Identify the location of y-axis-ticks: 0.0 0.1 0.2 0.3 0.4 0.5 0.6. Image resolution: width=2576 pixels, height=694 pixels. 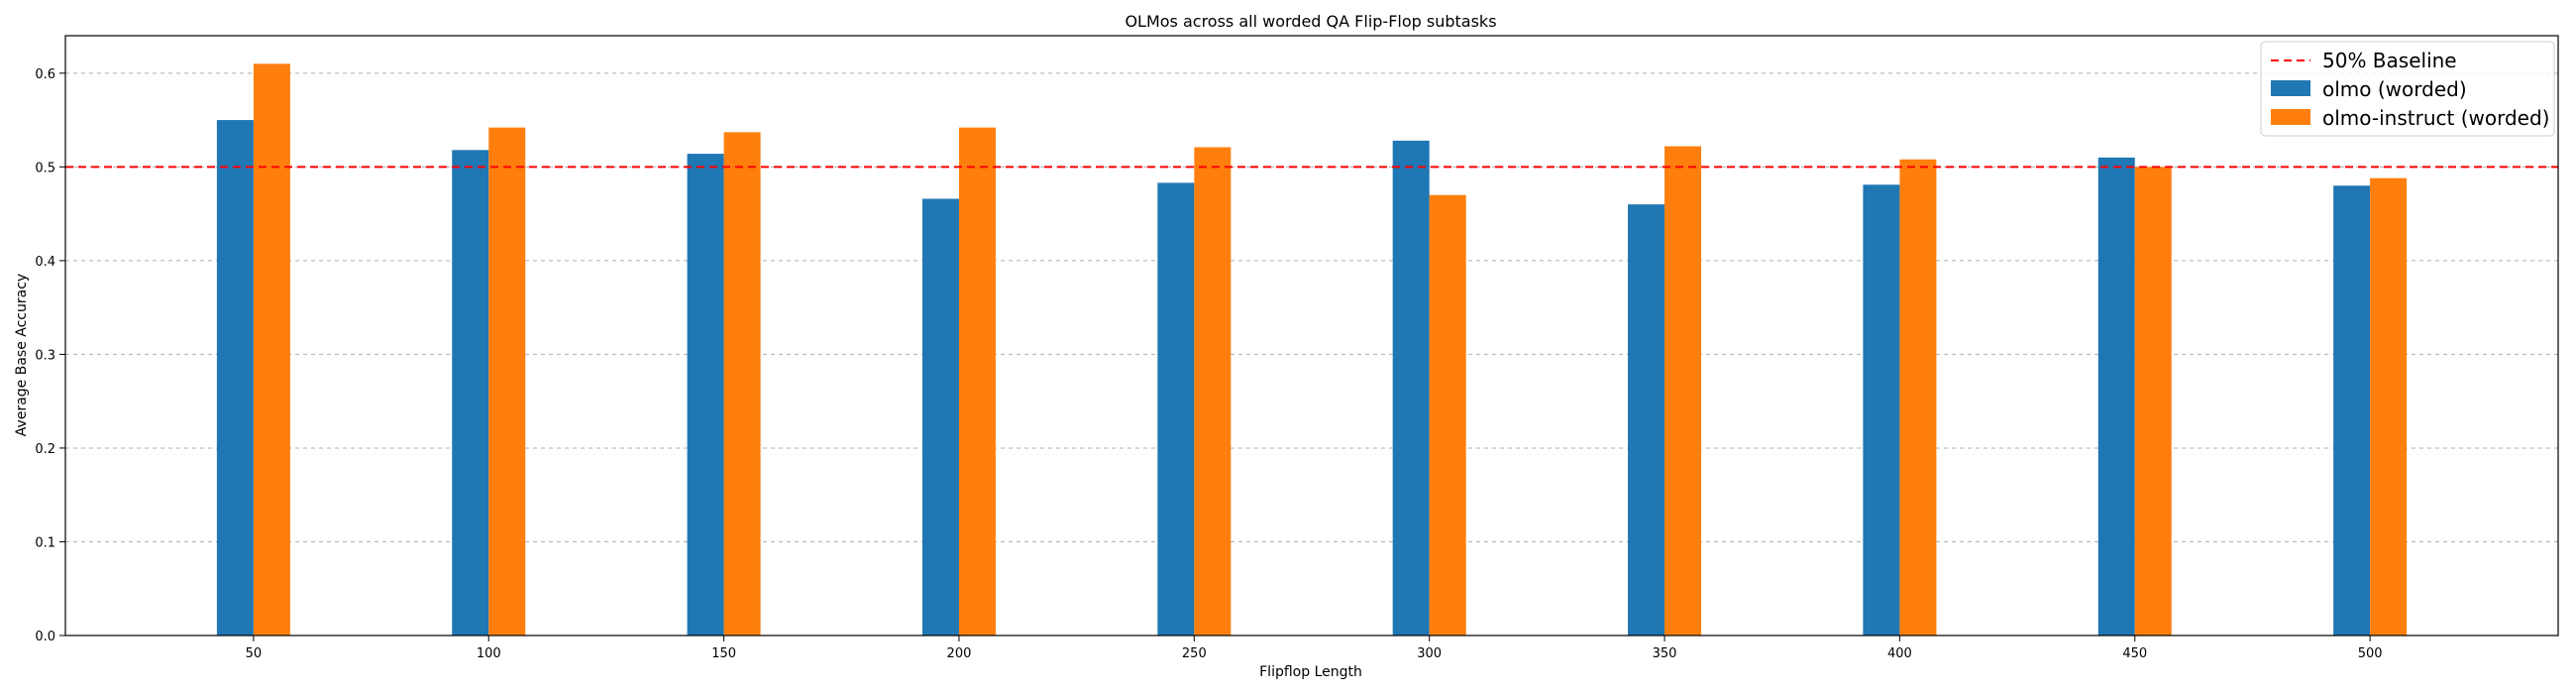
(50, 355).